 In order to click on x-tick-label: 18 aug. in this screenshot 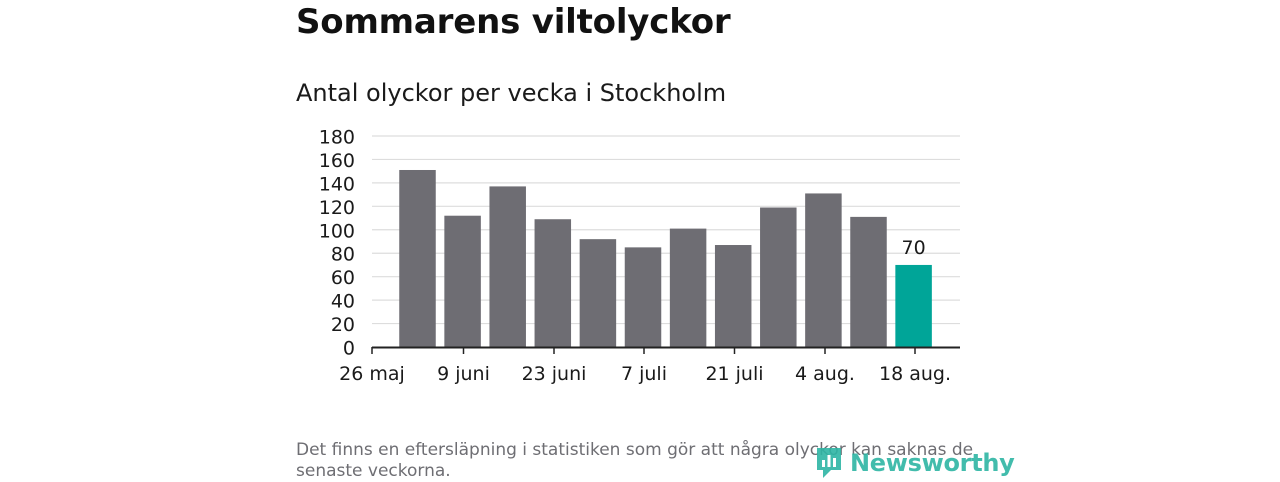, I will do `click(915, 374)`.